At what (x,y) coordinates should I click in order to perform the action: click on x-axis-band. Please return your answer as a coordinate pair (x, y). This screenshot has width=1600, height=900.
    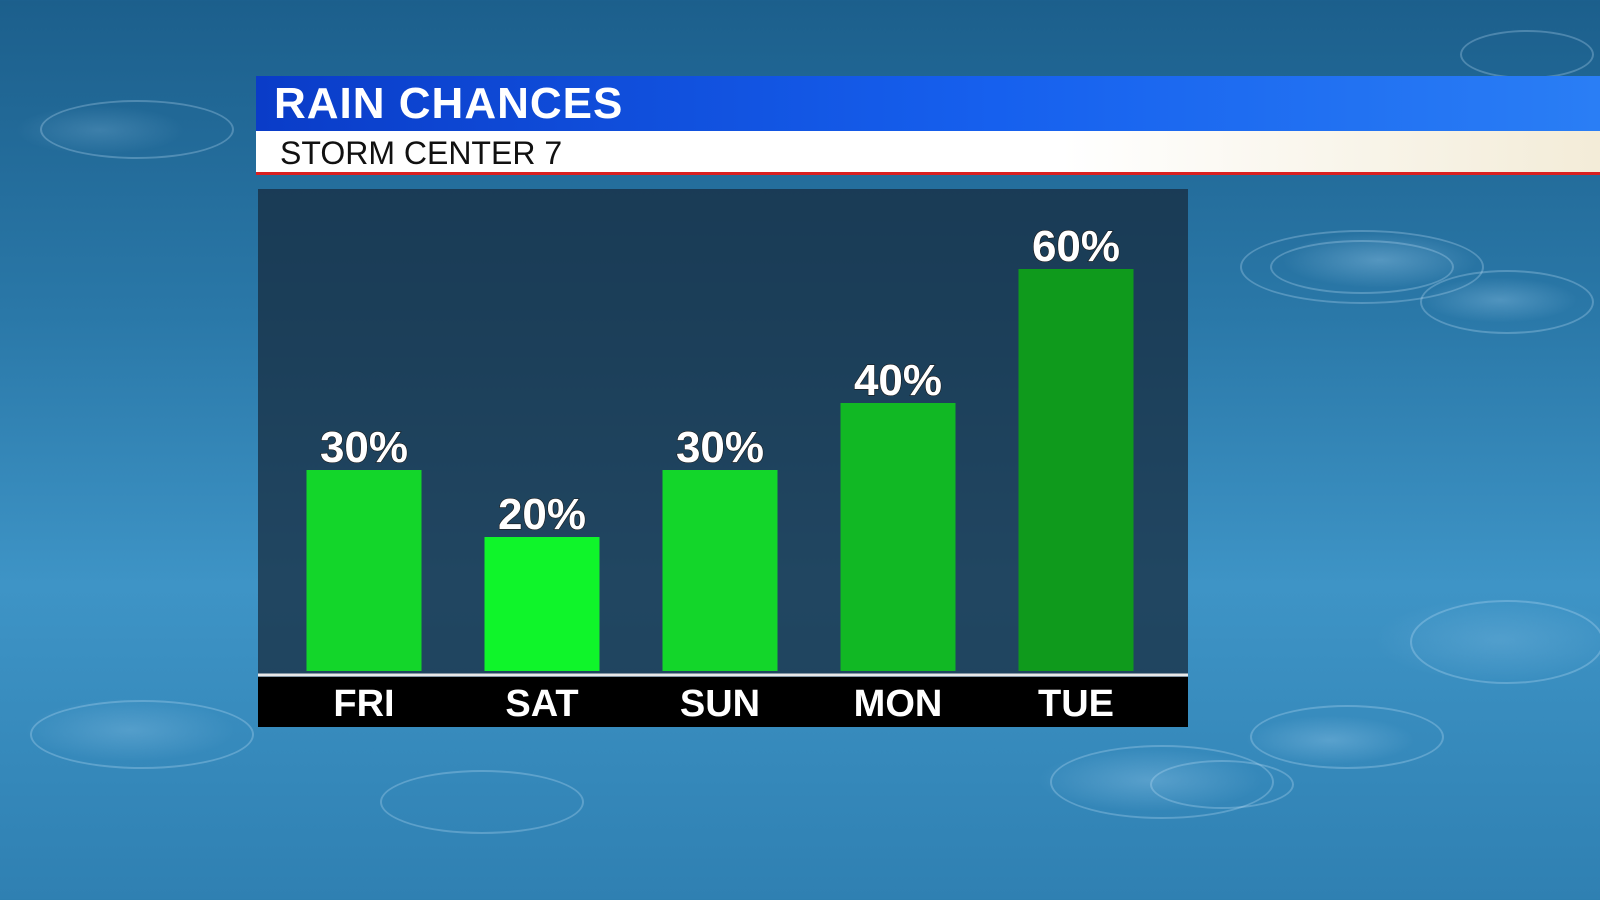
    Looking at the image, I should click on (723, 702).